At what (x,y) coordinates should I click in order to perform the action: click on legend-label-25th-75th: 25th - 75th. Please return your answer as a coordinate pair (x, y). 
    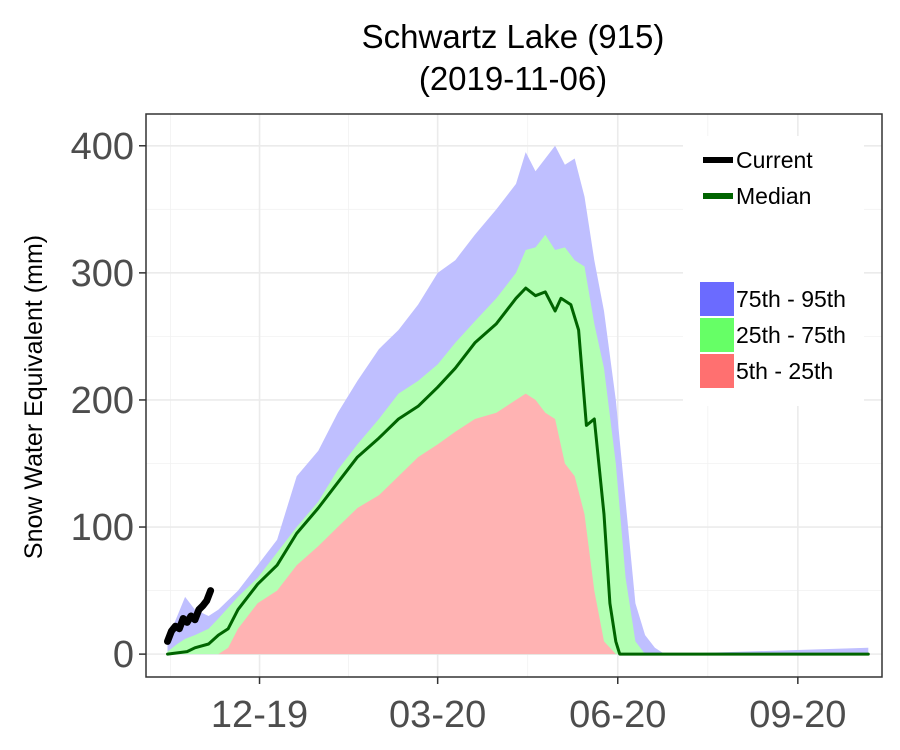
    Looking at the image, I should click on (791, 335).